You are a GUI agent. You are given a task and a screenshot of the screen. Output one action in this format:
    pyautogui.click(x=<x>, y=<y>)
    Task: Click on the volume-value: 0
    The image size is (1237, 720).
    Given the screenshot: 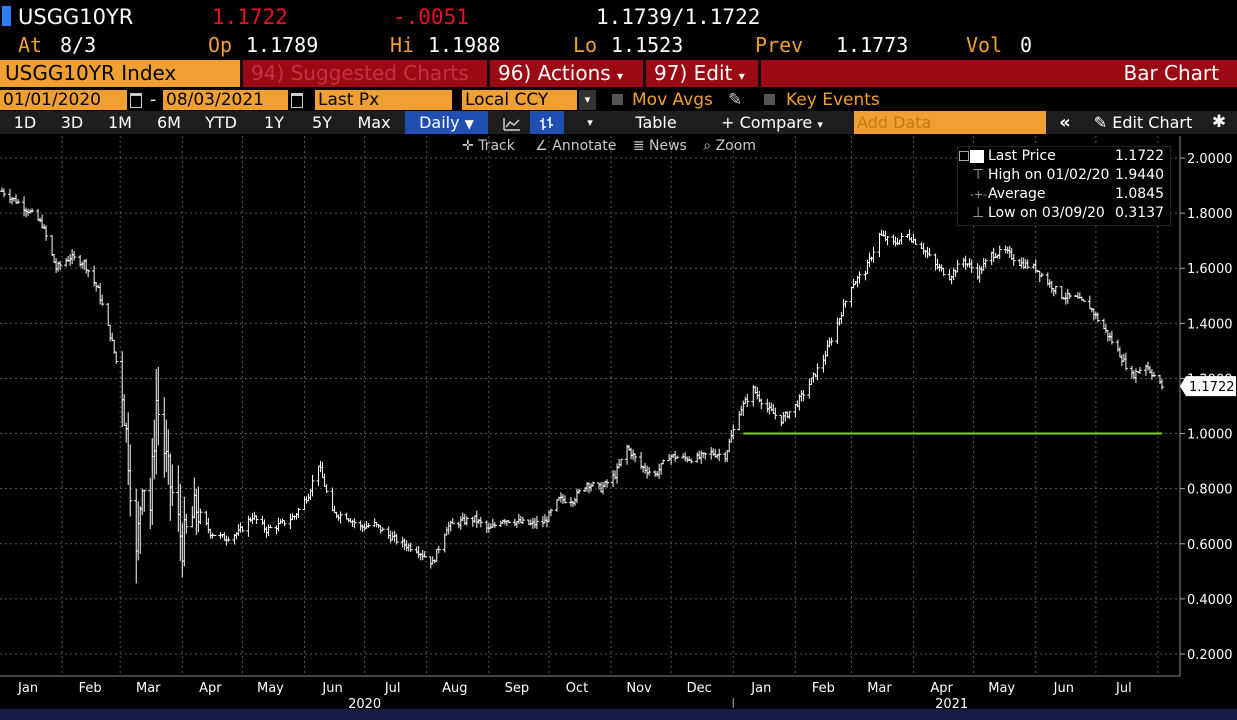 What is the action you would take?
    pyautogui.click(x=1026, y=45)
    